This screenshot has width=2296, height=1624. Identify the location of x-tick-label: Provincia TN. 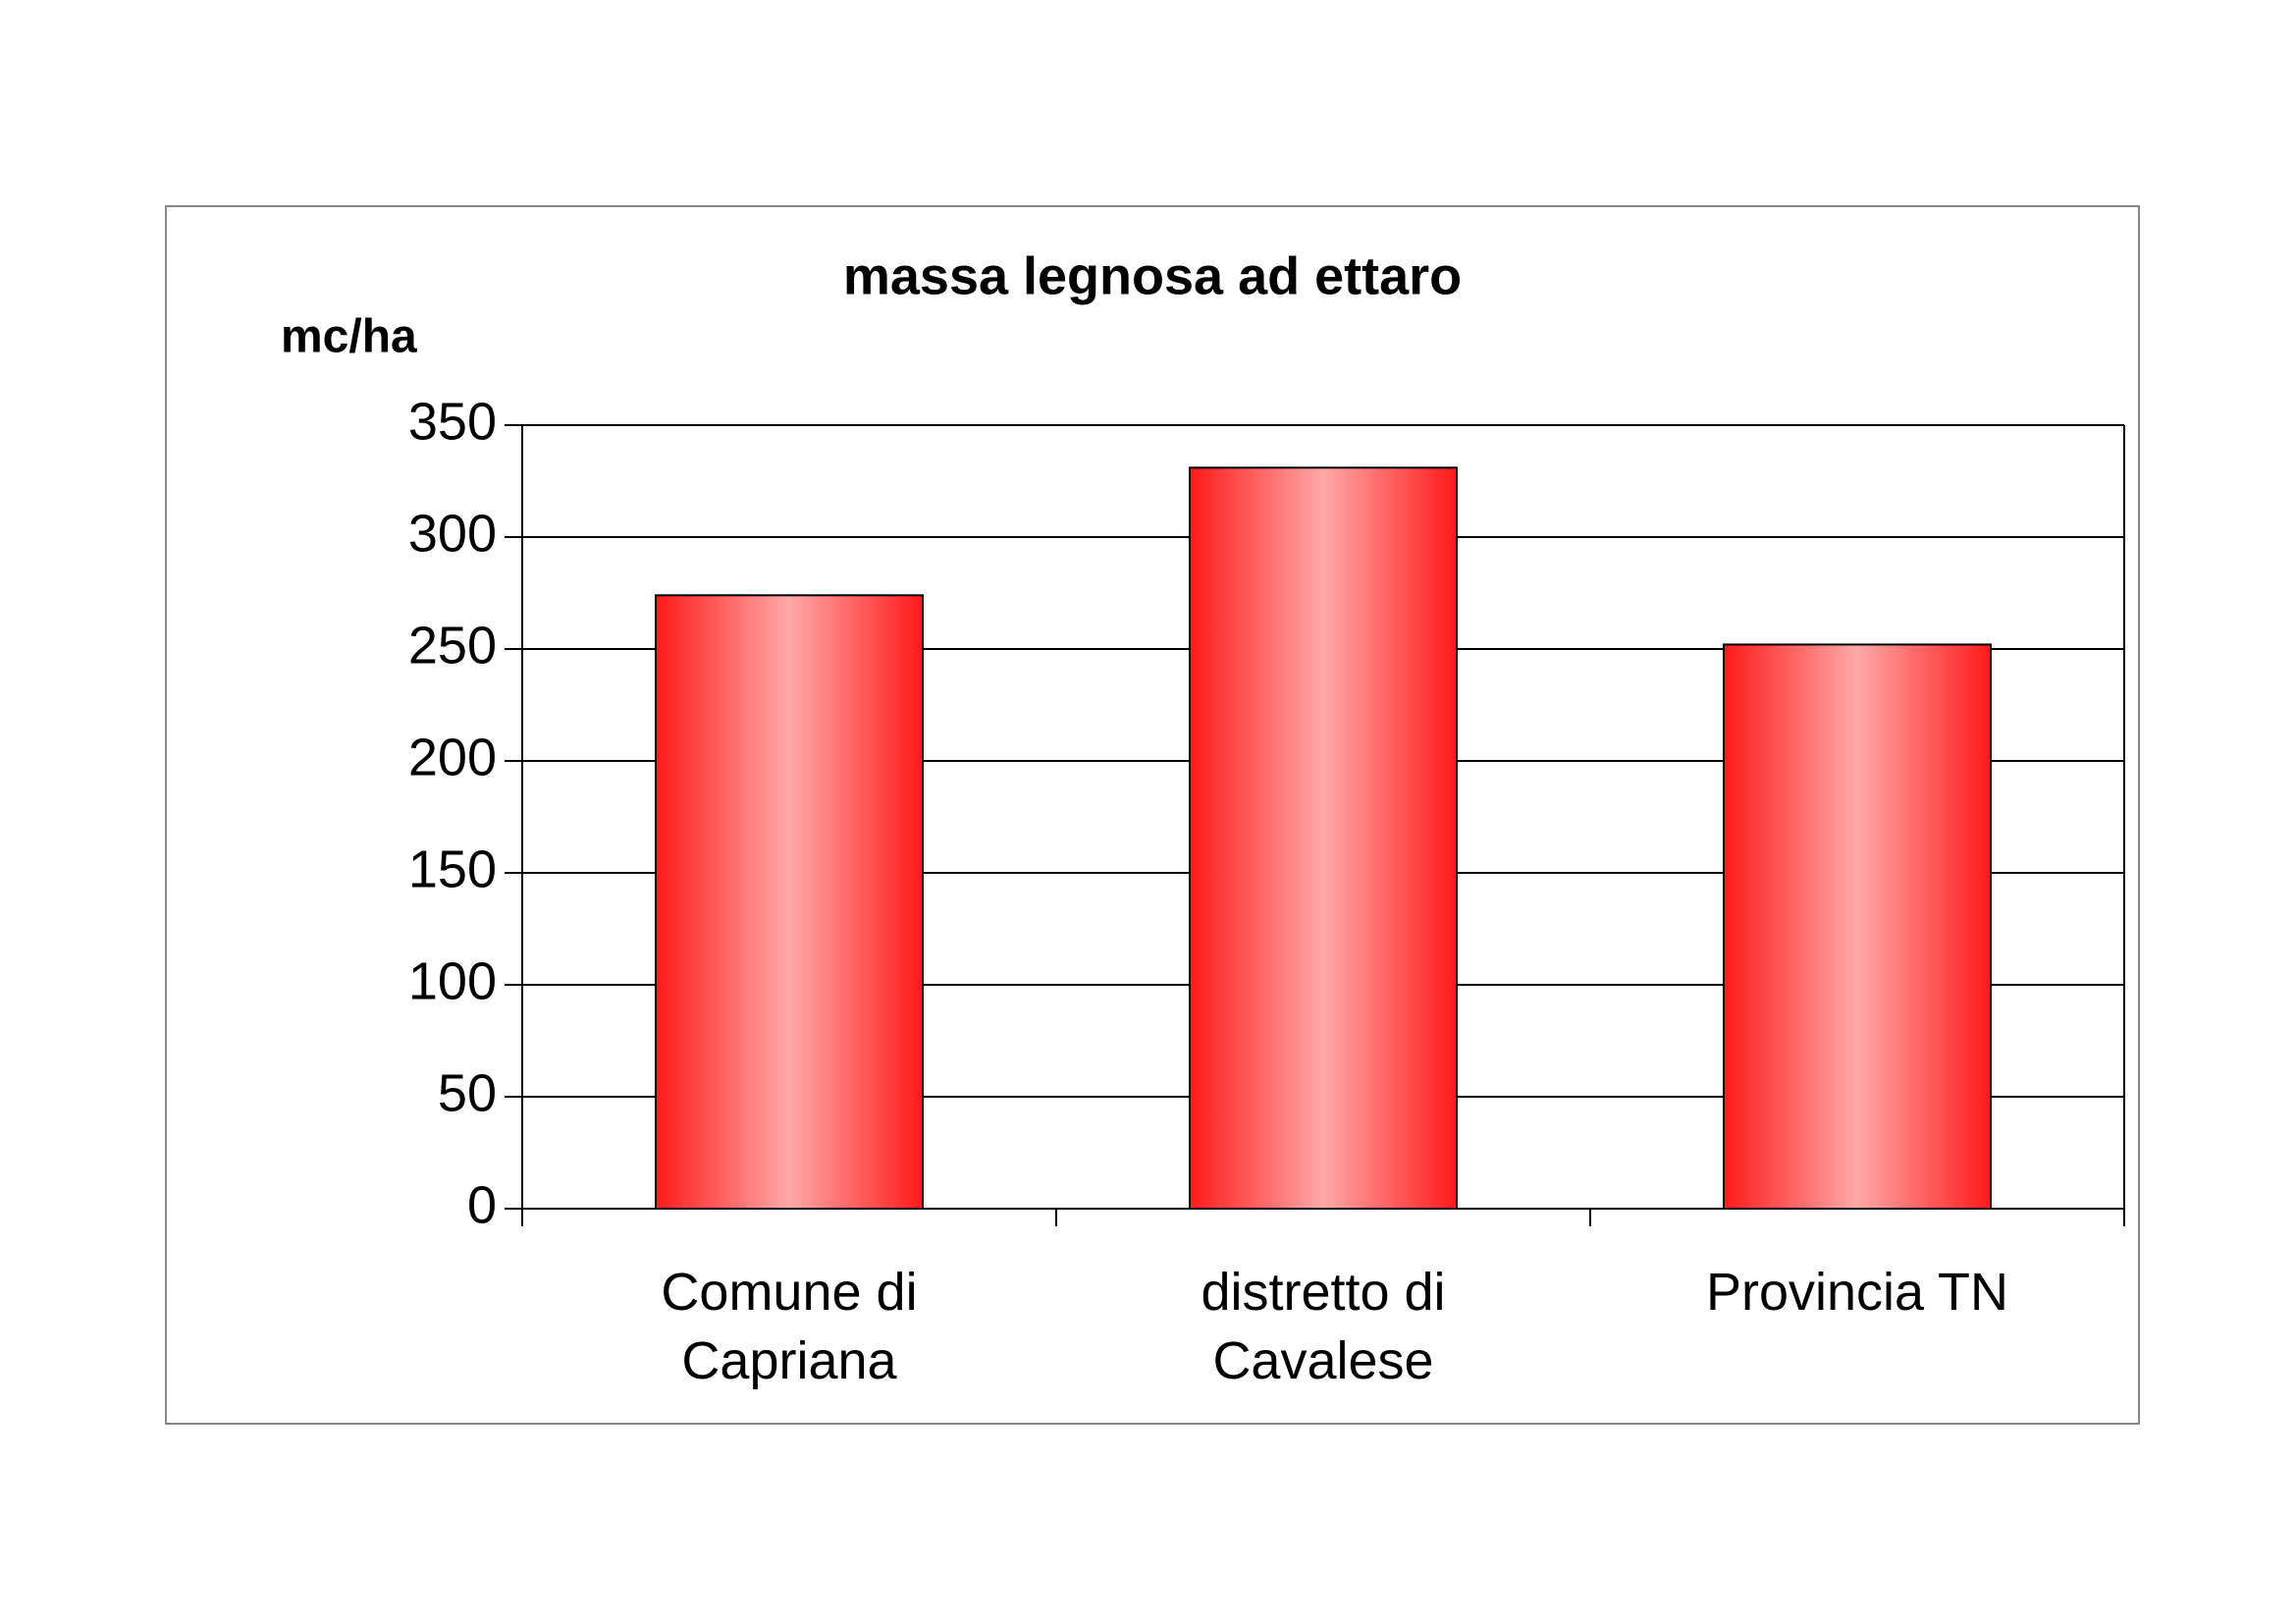
(1857, 1292).